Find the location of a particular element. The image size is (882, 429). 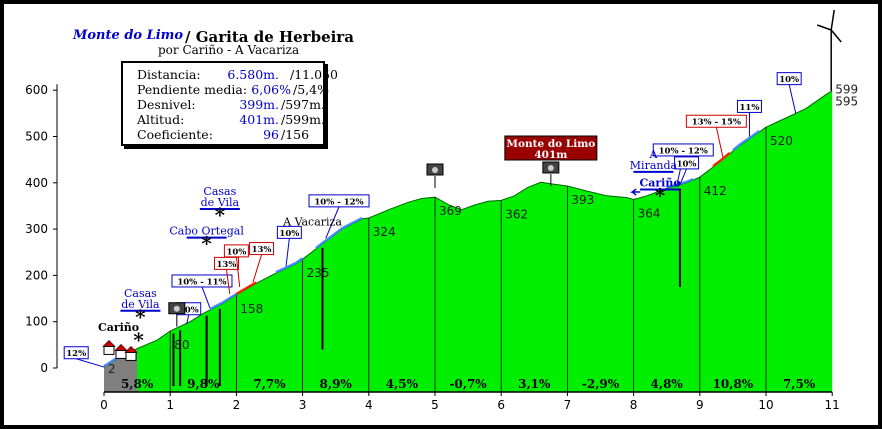

stat-label: Pendiente media: is located at coordinates (192, 89).